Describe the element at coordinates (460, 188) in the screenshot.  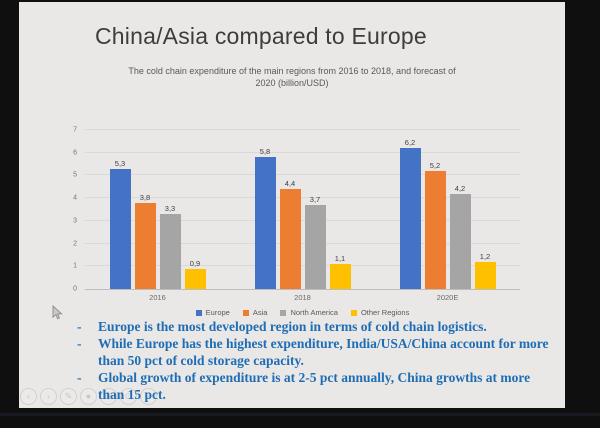
I see `bar-value-label: 4,2` at that location.